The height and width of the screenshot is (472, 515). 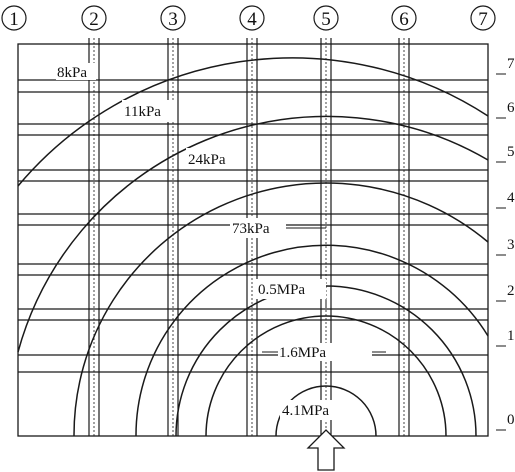 I want to click on contour-label-0-5mpa: 0.5MPa, so click(x=281, y=290).